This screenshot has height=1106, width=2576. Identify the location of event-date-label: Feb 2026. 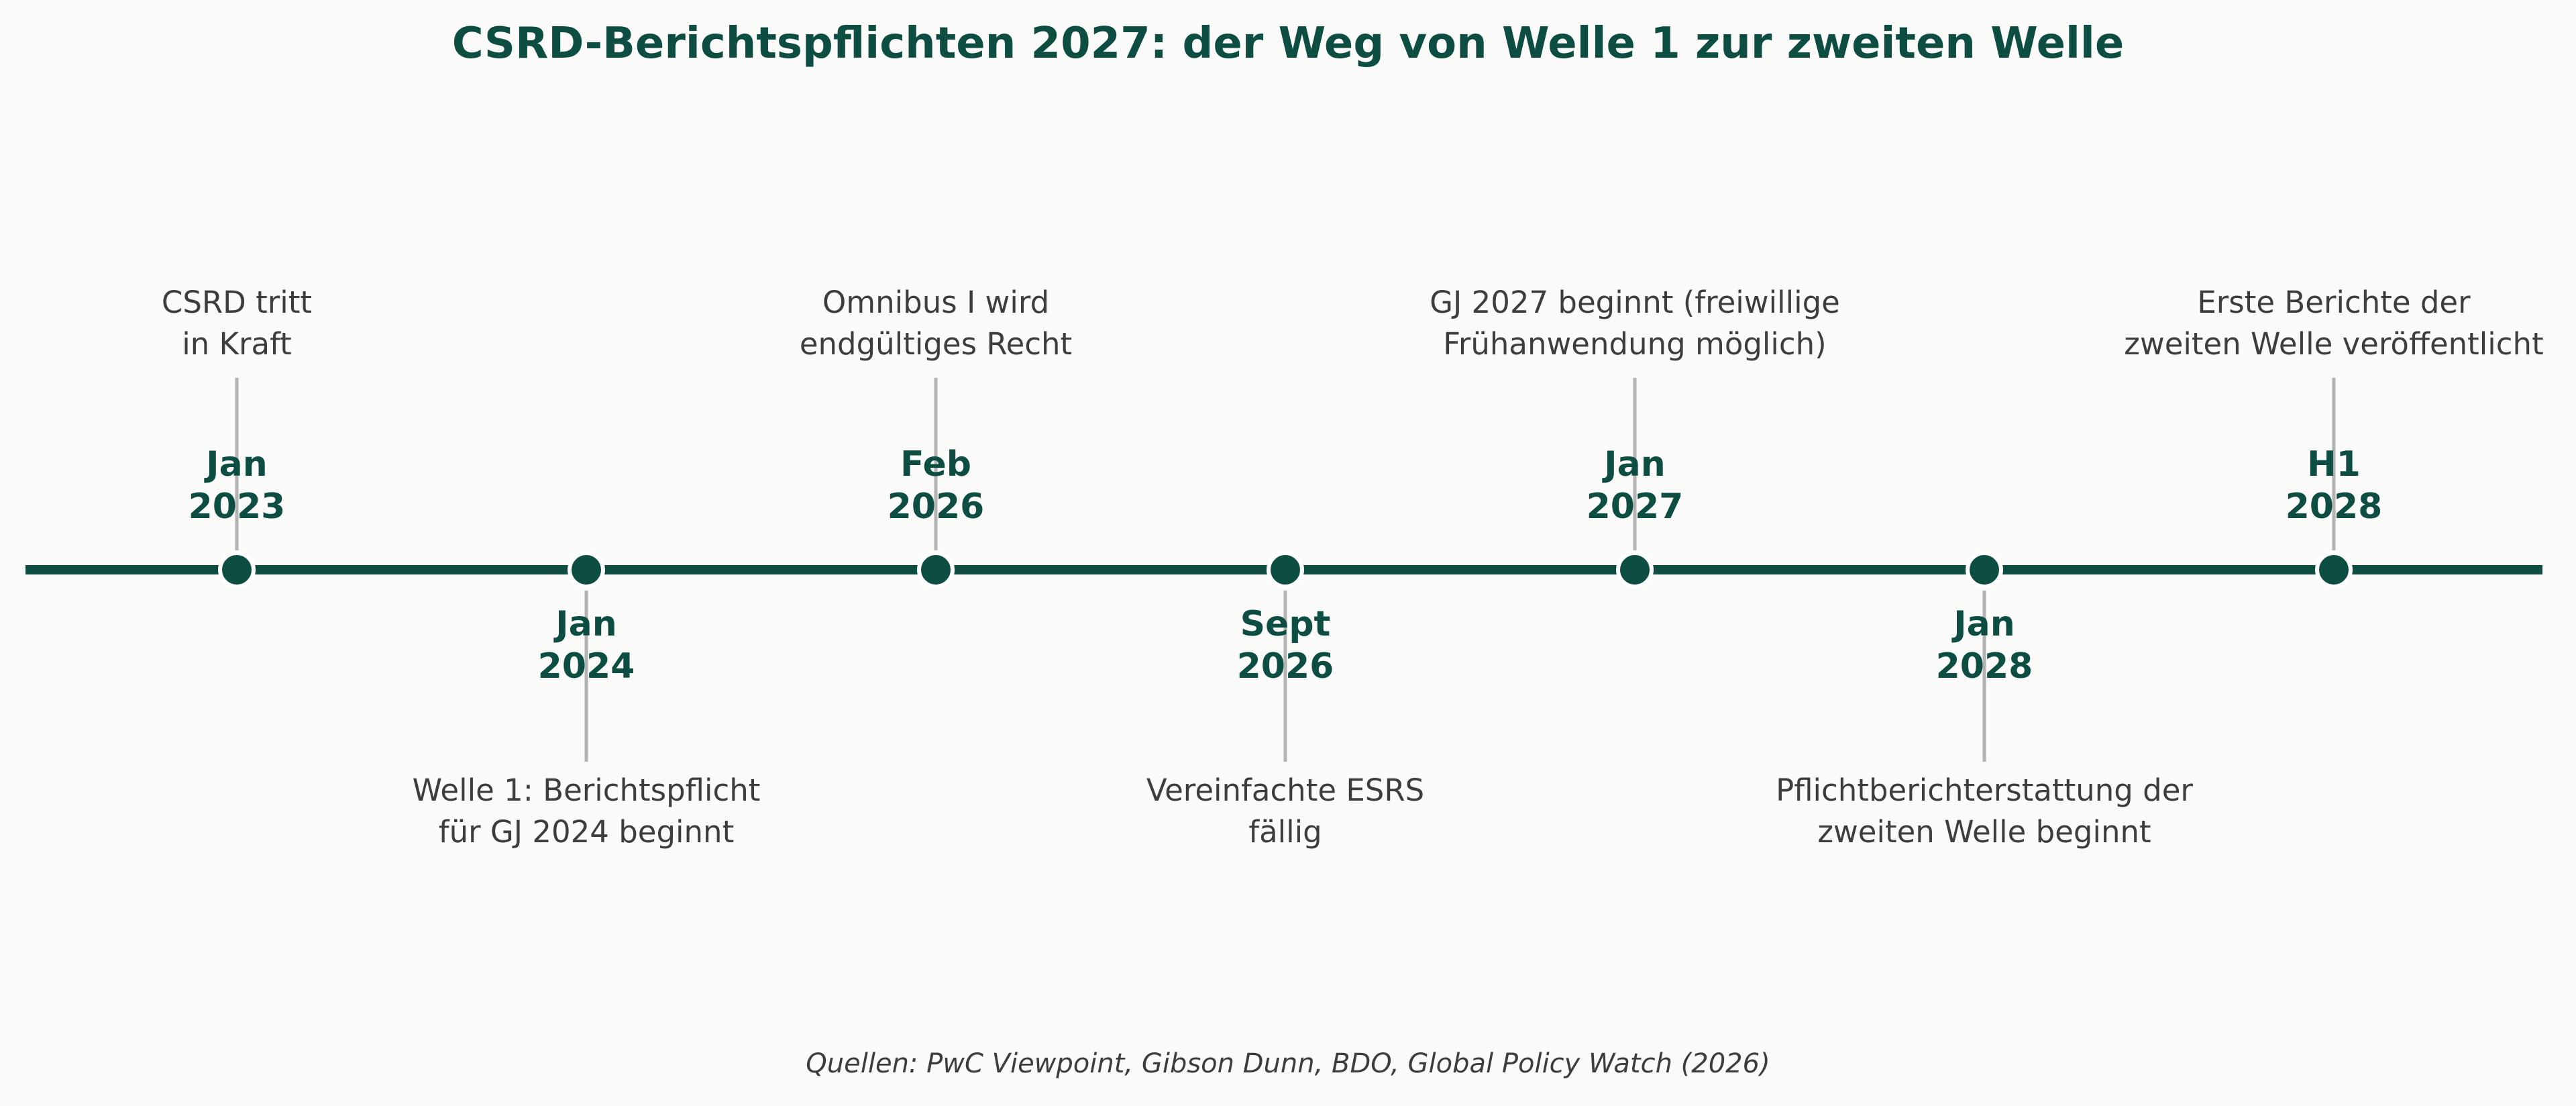
(936, 486).